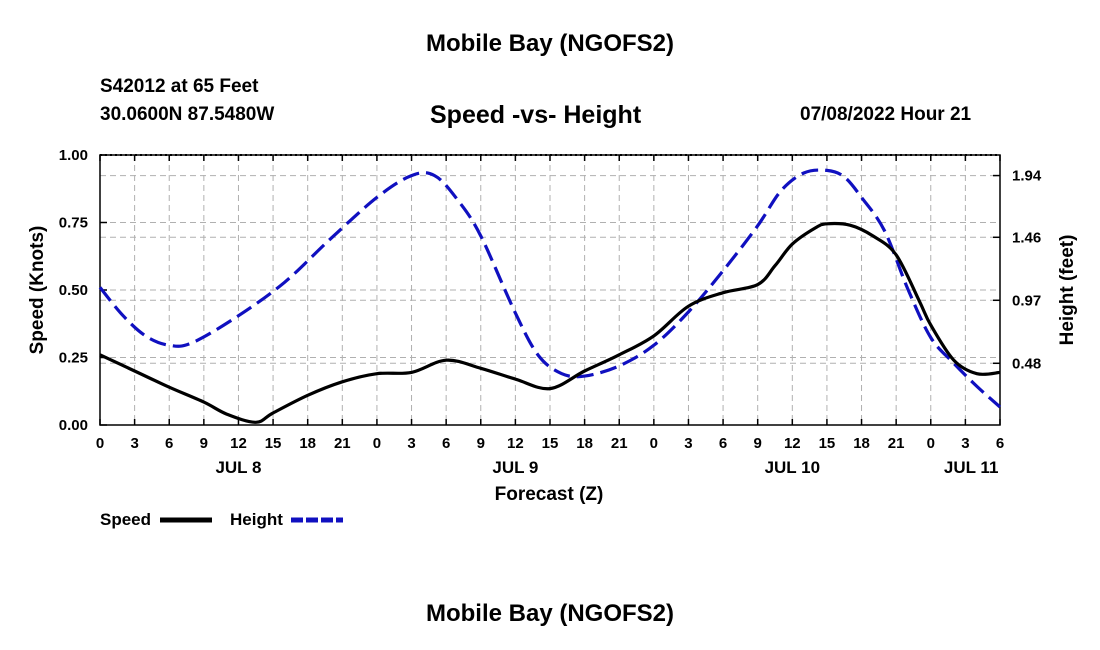 Image resolution: width=1100 pixels, height=650 pixels. Describe the element at coordinates (221, 519) in the screenshot. I see `legend: Speed Height` at that location.